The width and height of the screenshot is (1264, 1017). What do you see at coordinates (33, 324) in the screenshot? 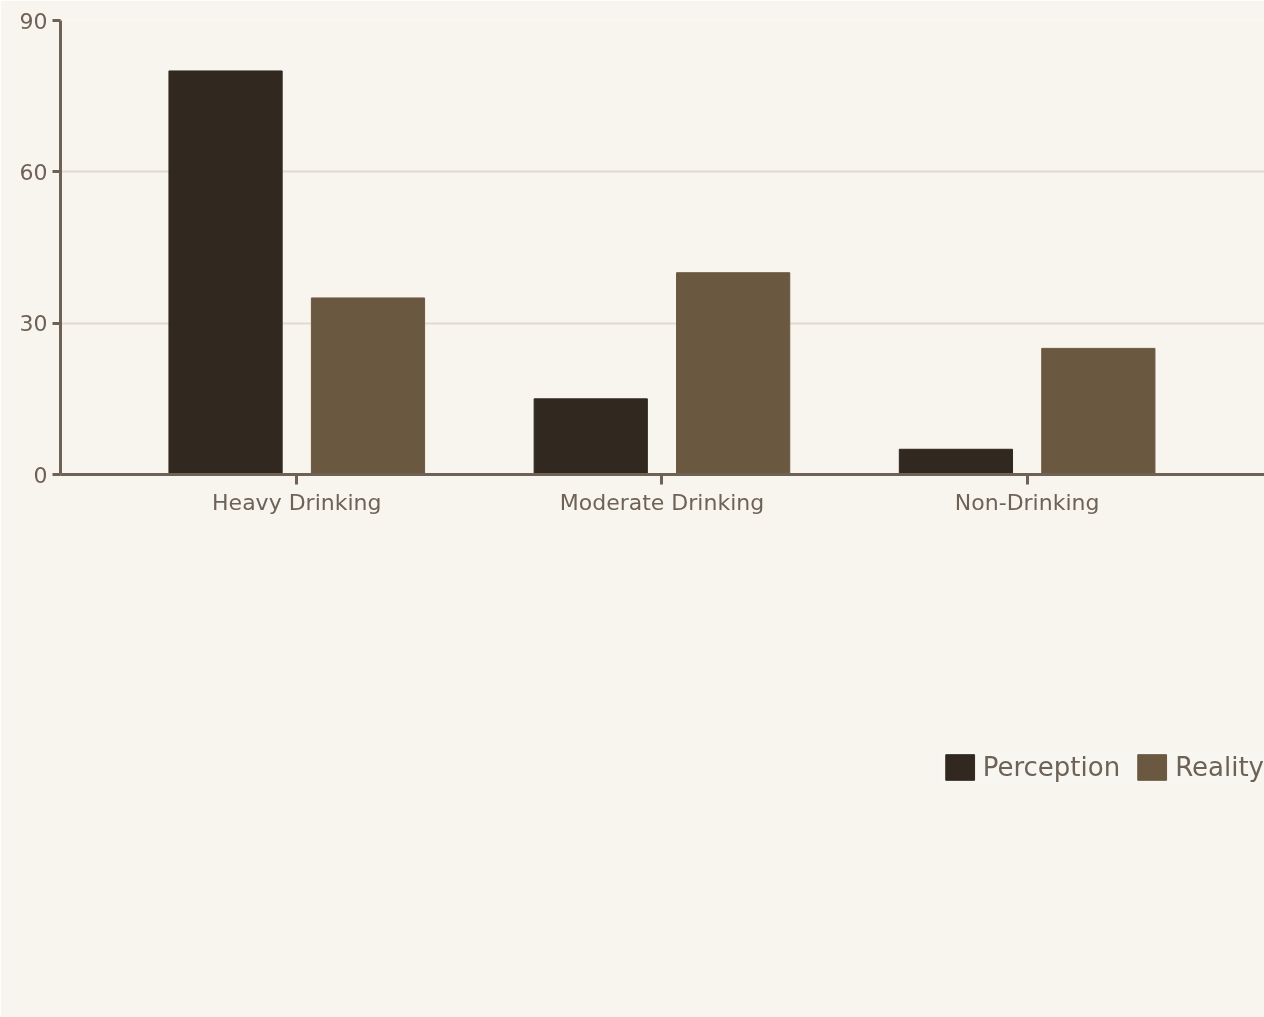
I see `y-tick-label: 30` at bounding box center [33, 324].